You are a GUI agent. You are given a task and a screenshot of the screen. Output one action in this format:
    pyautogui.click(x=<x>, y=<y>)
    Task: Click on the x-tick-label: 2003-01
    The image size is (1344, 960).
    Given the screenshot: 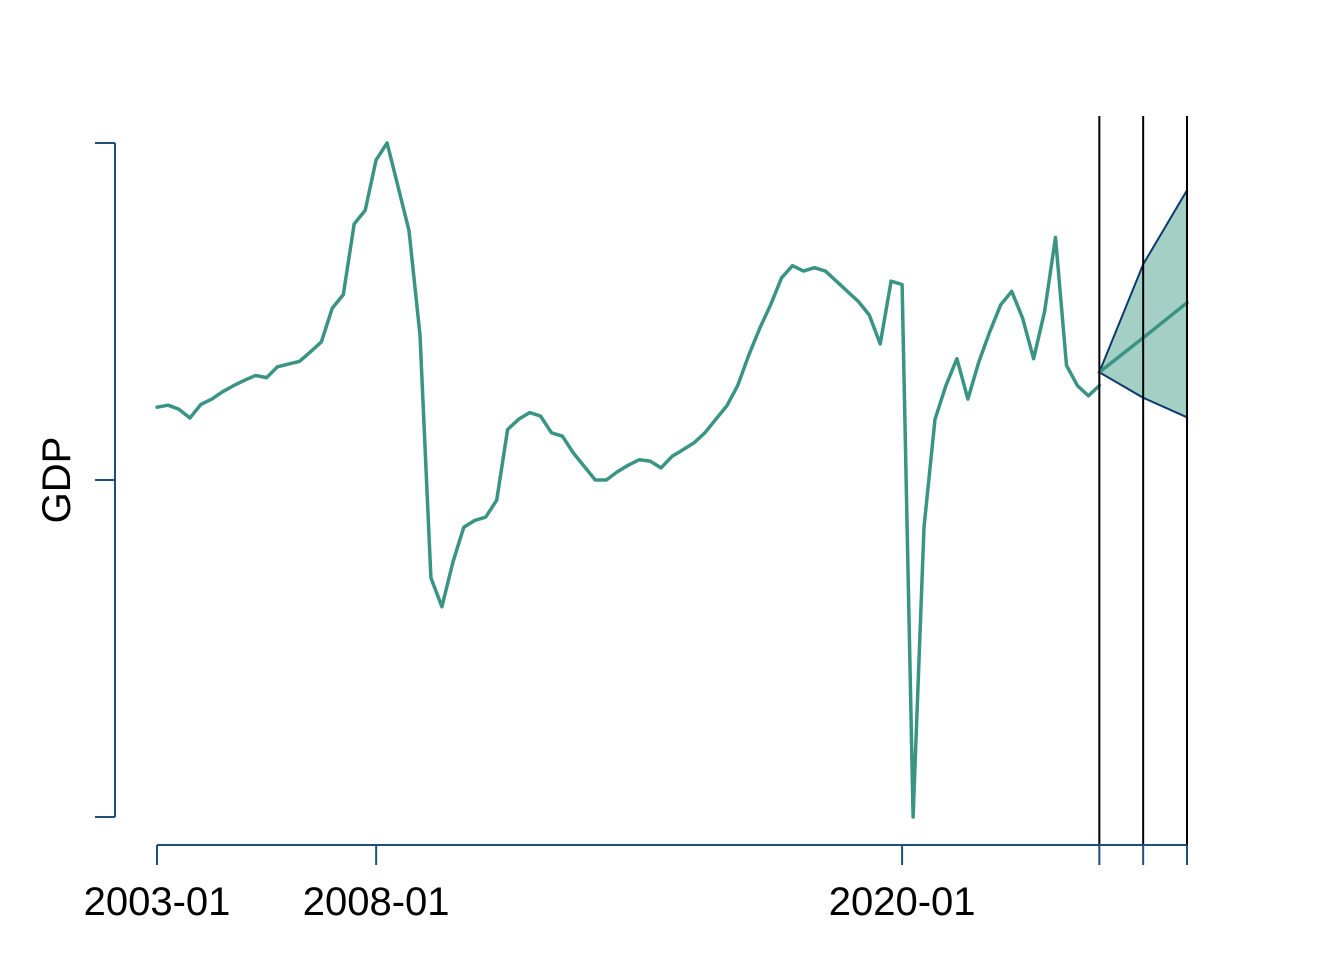 What is the action you would take?
    pyautogui.click(x=157, y=902)
    